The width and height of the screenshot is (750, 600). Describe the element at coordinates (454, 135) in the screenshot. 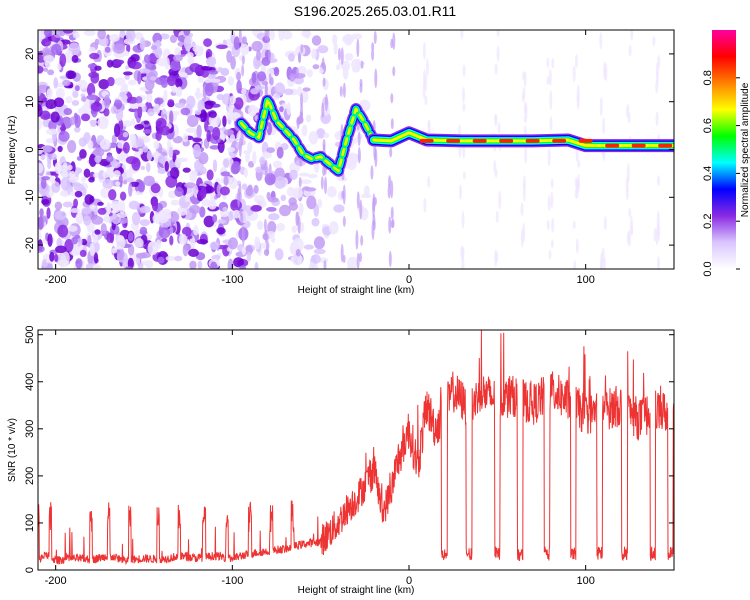

I see `carrier-track` at that location.